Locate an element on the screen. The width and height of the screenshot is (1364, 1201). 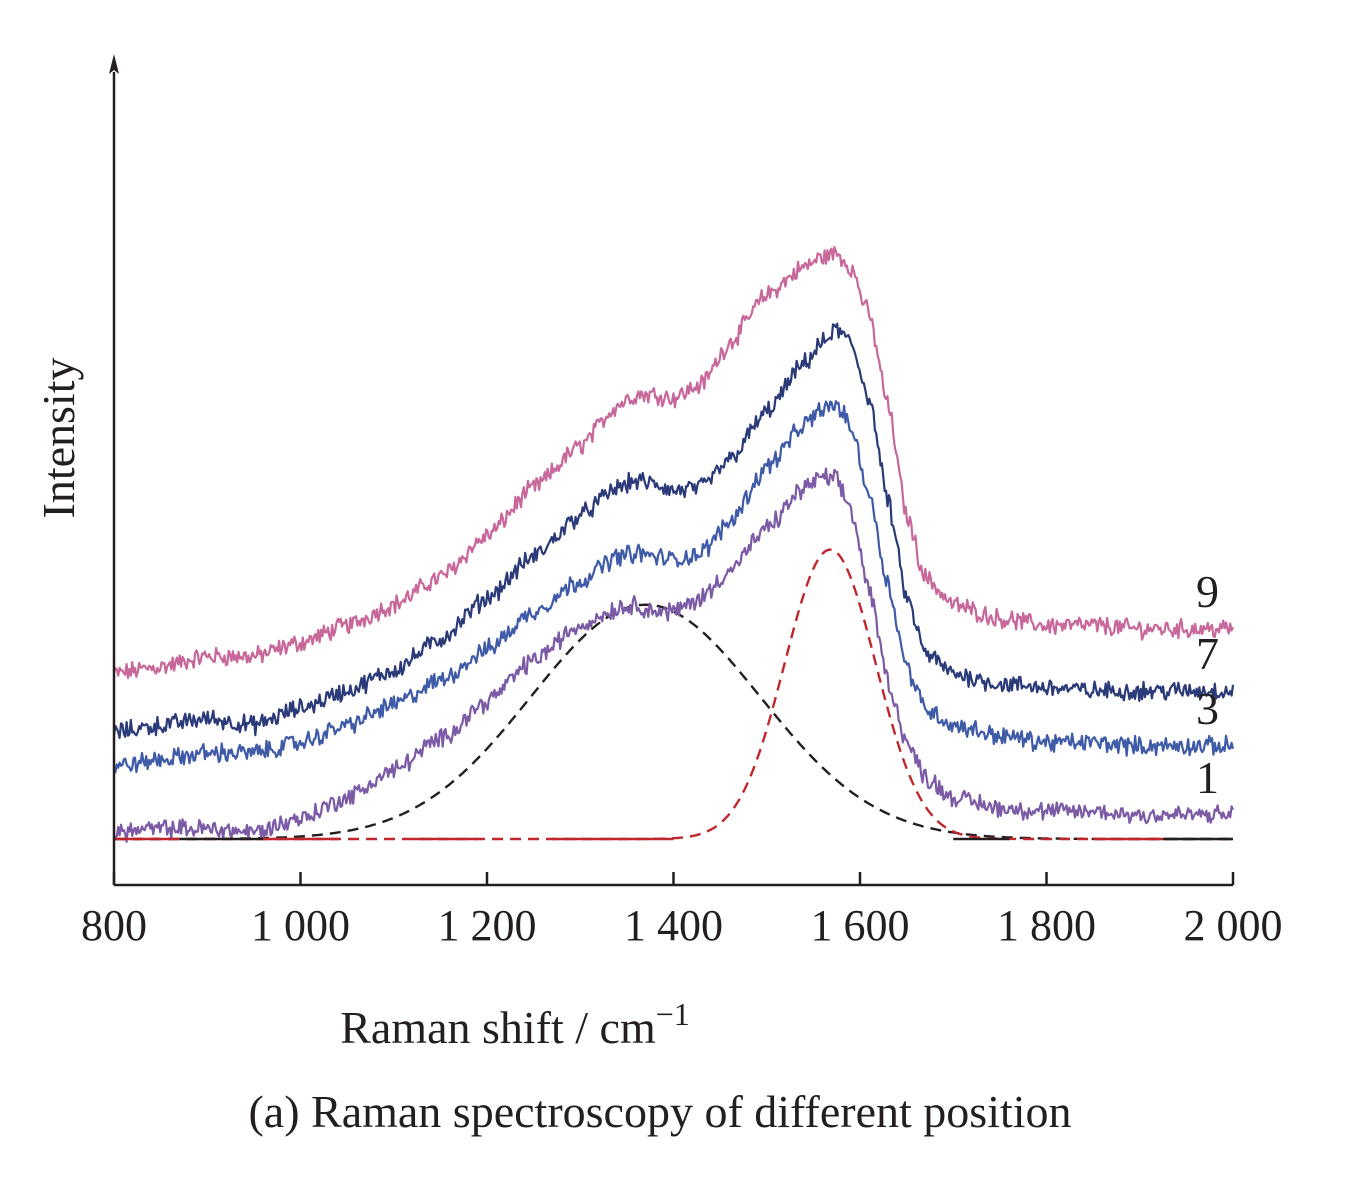
x-tick-label-1400: 1 400 is located at coordinates (673, 925).